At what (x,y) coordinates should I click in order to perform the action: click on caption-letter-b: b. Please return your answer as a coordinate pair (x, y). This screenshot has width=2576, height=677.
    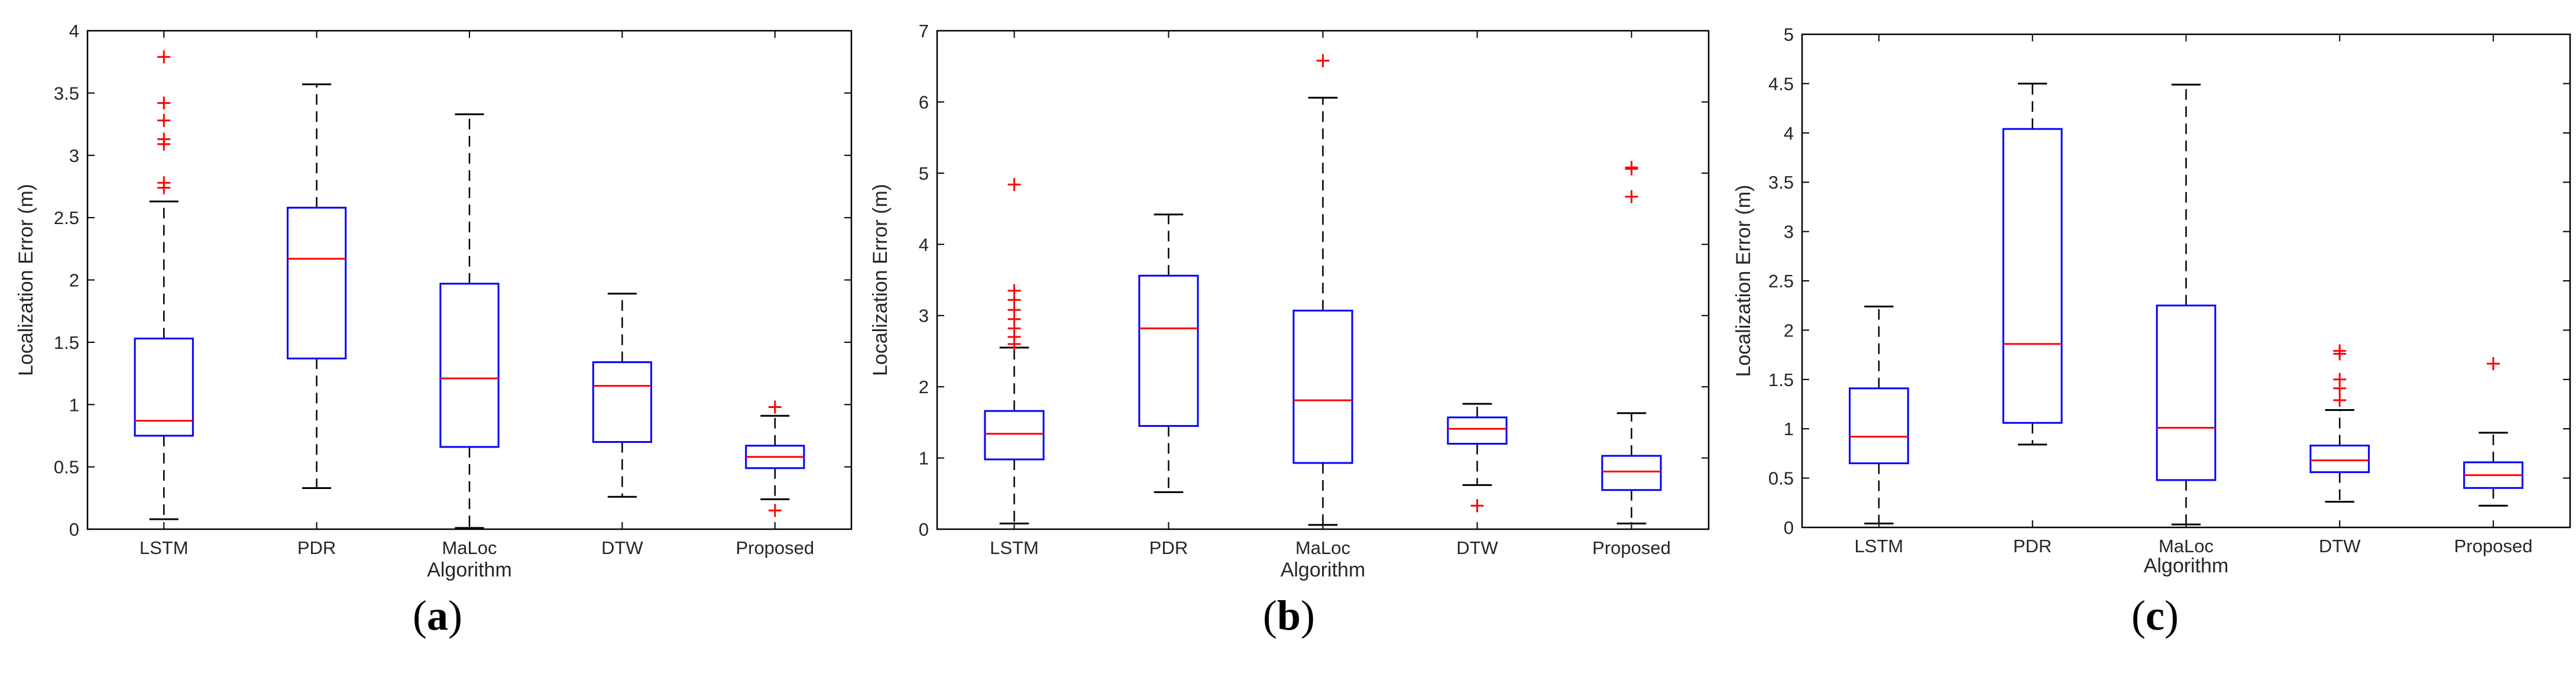
    Looking at the image, I should click on (1288, 615).